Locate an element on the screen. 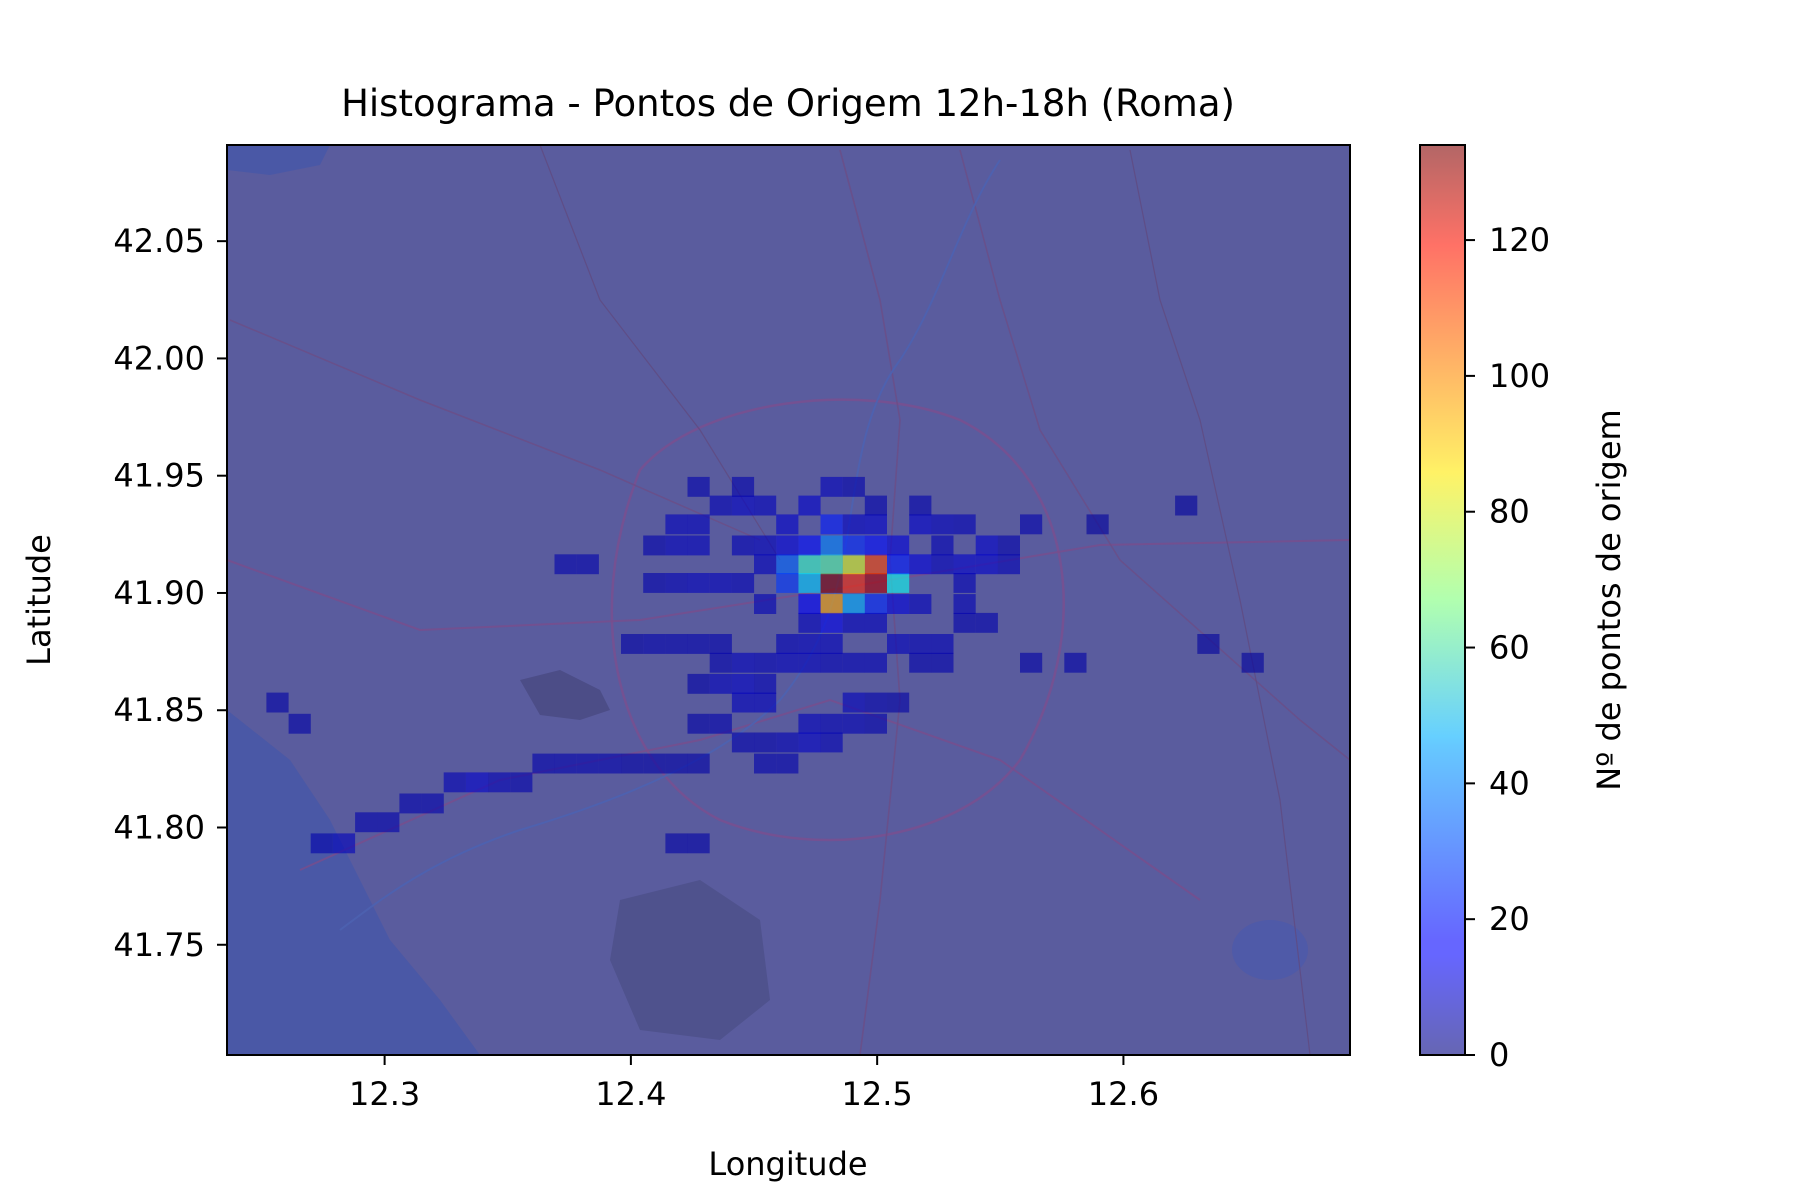 This screenshot has height=1200, width=1800. y-axis-label: Latitude is located at coordinates (39, 600).